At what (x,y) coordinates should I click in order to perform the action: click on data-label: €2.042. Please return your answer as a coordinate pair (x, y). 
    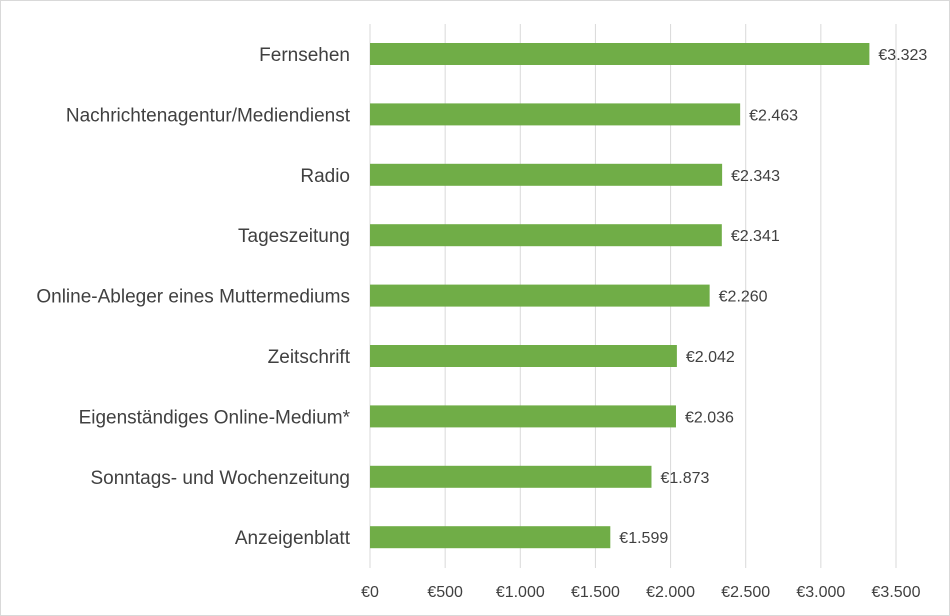
    Looking at the image, I should click on (710, 357).